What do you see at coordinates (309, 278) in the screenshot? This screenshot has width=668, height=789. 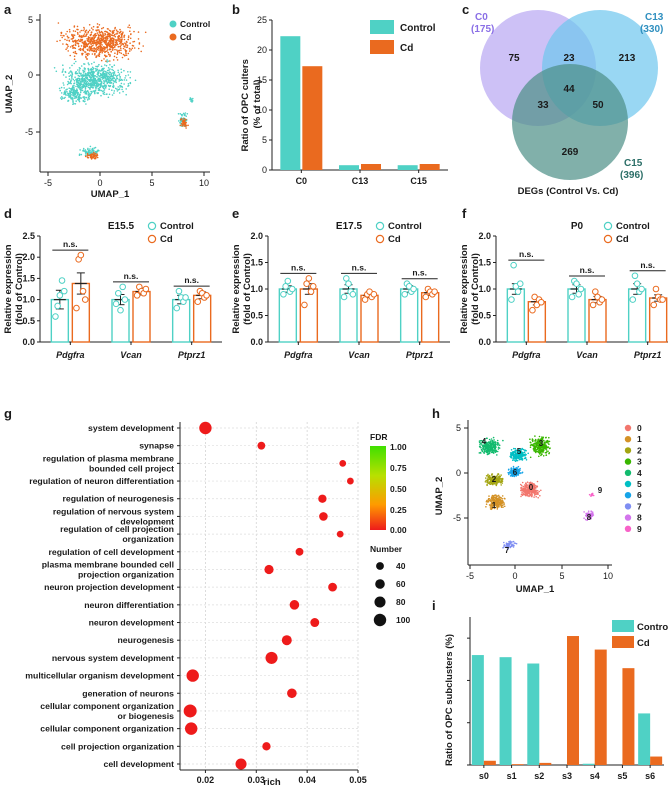 I see `expr-point` at bounding box center [309, 278].